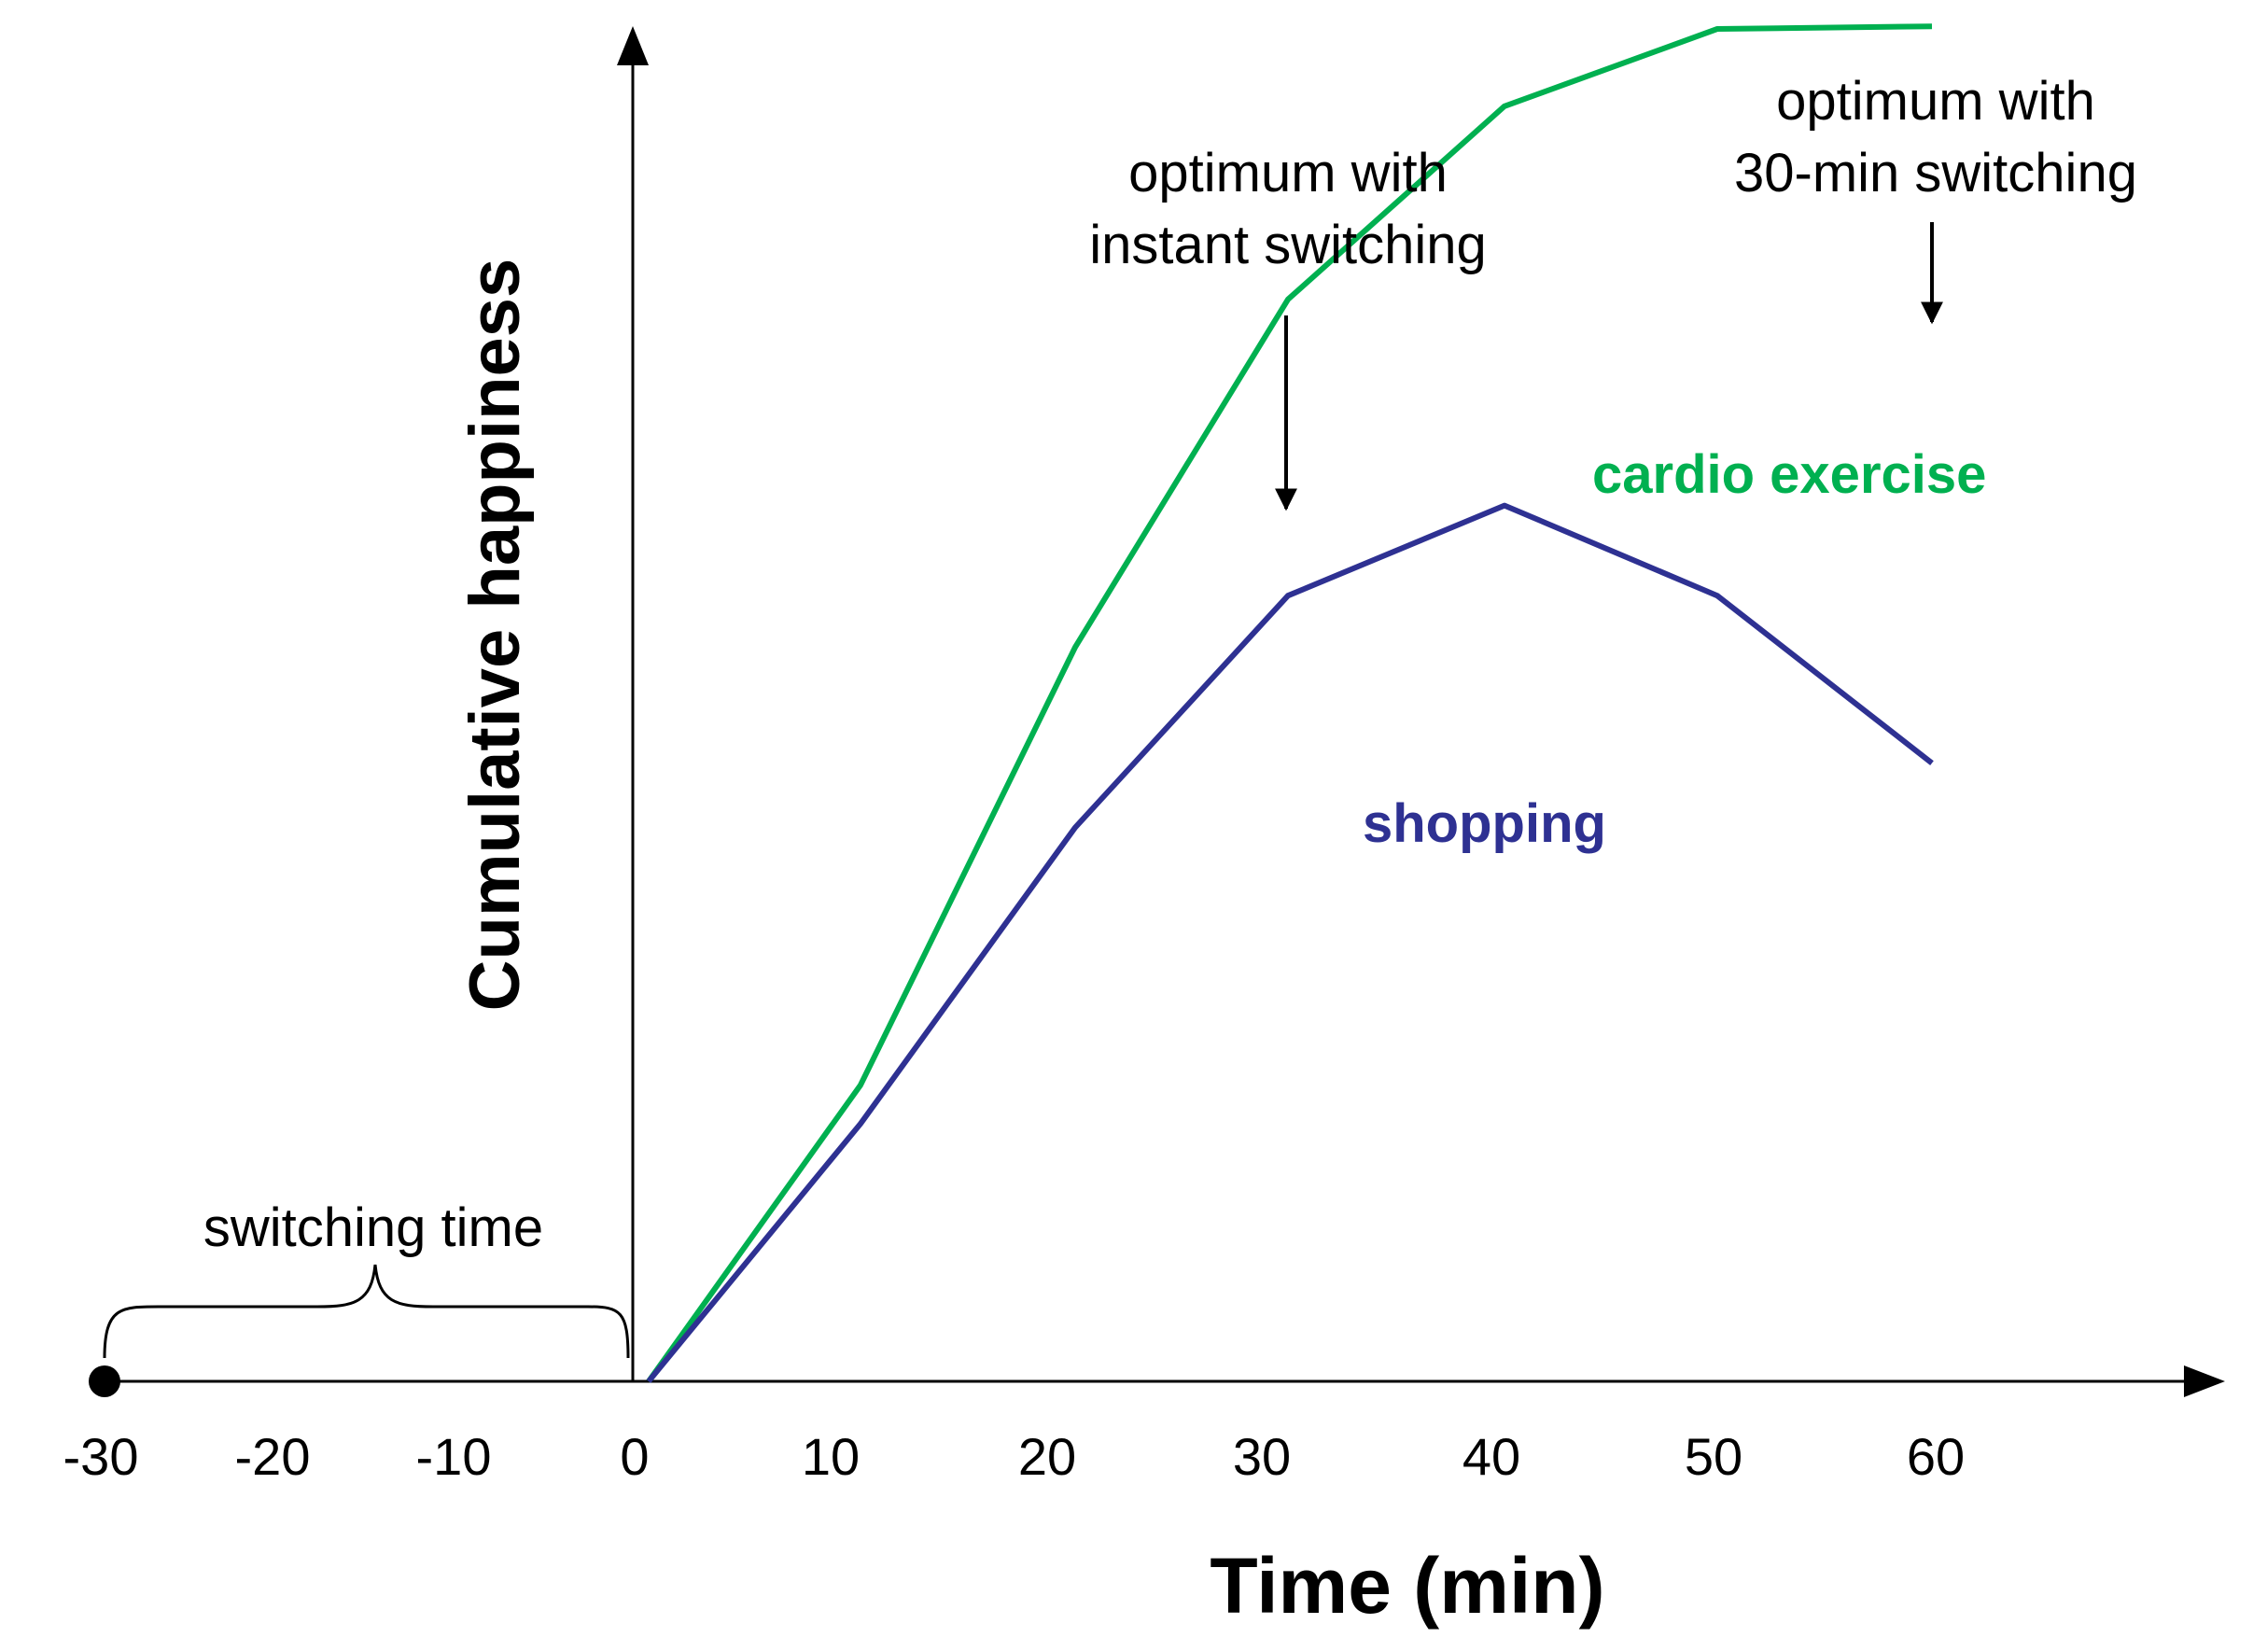 This screenshot has width=2253, height=1652. What do you see at coordinates (273, 1456) in the screenshot?
I see `x-tick-label: -20` at bounding box center [273, 1456].